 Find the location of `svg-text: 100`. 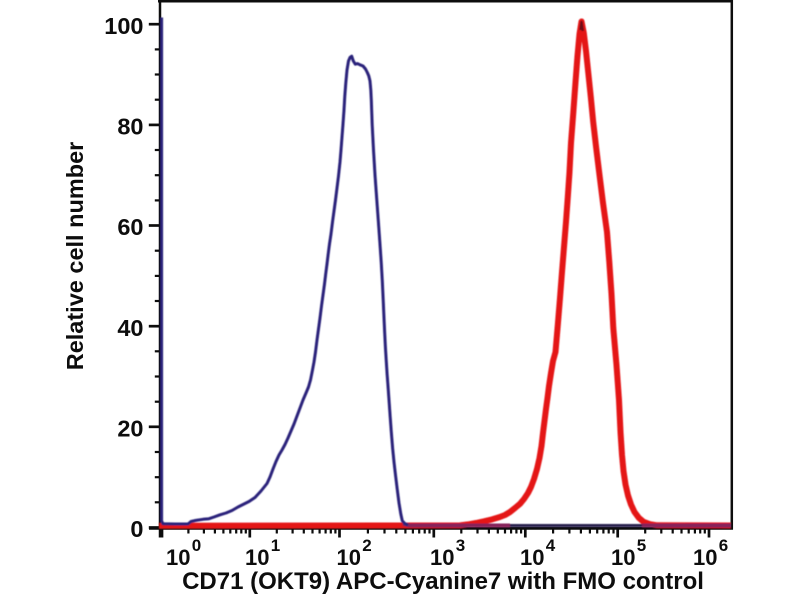

svg-text: 100 is located at coordinates (123, 26).